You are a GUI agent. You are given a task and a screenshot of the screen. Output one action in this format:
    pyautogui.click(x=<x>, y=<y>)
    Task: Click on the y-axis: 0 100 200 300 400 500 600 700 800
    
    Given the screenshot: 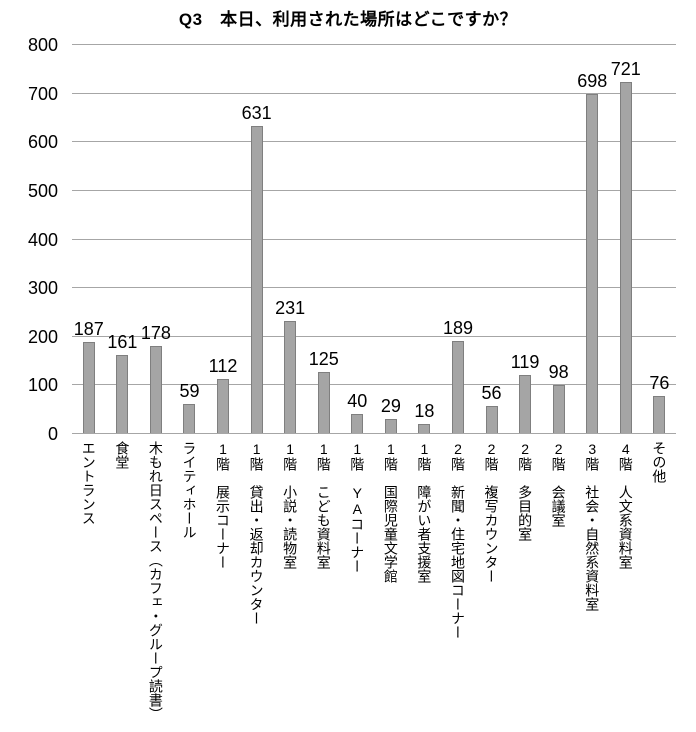 What is the action you would take?
    pyautogui.click(x=29, y=239)
    